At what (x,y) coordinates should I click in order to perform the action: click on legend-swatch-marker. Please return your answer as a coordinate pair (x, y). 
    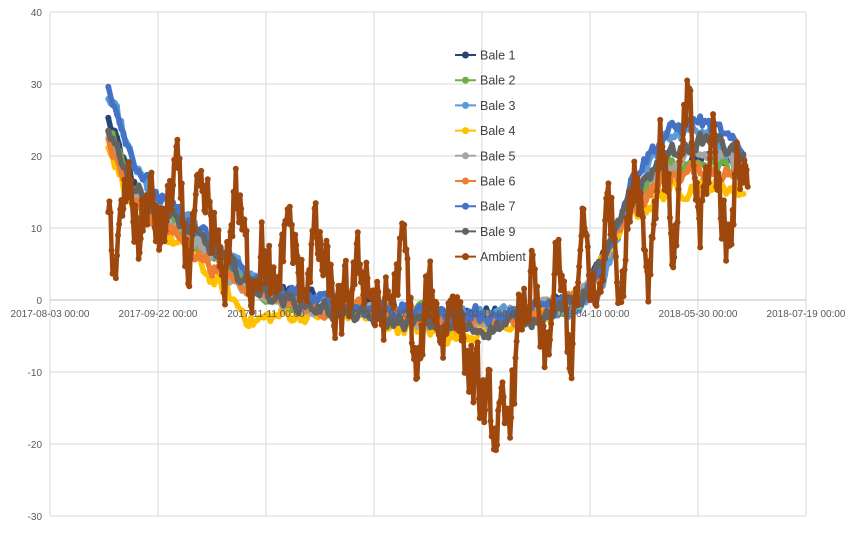
    Looking at the image, I should click on (465, 80).